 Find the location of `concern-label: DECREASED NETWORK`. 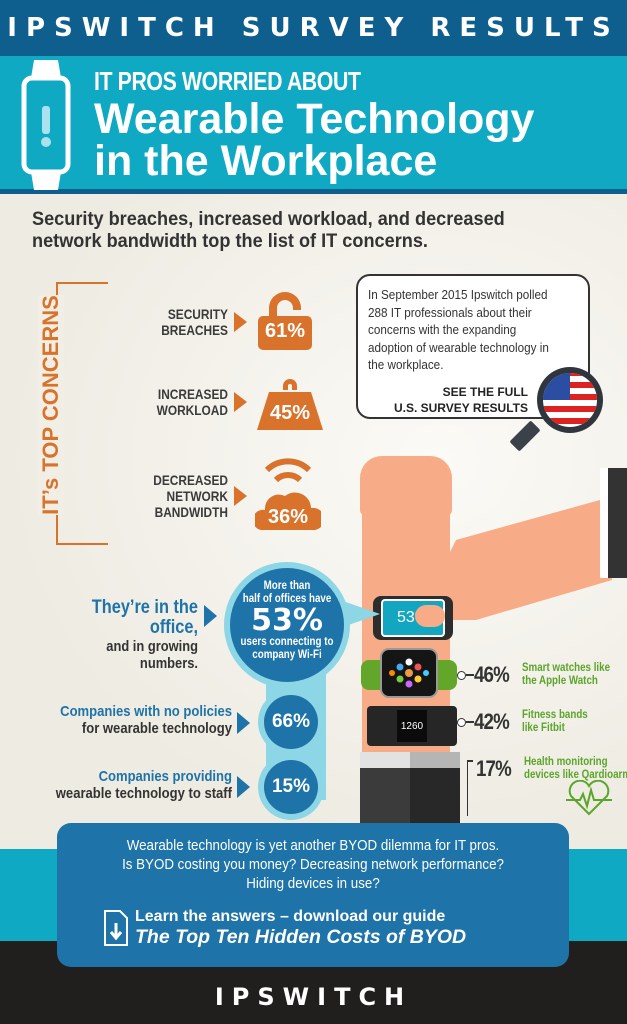

concern-label: DECREASED NETWORK is located at coordinates (190, 488).